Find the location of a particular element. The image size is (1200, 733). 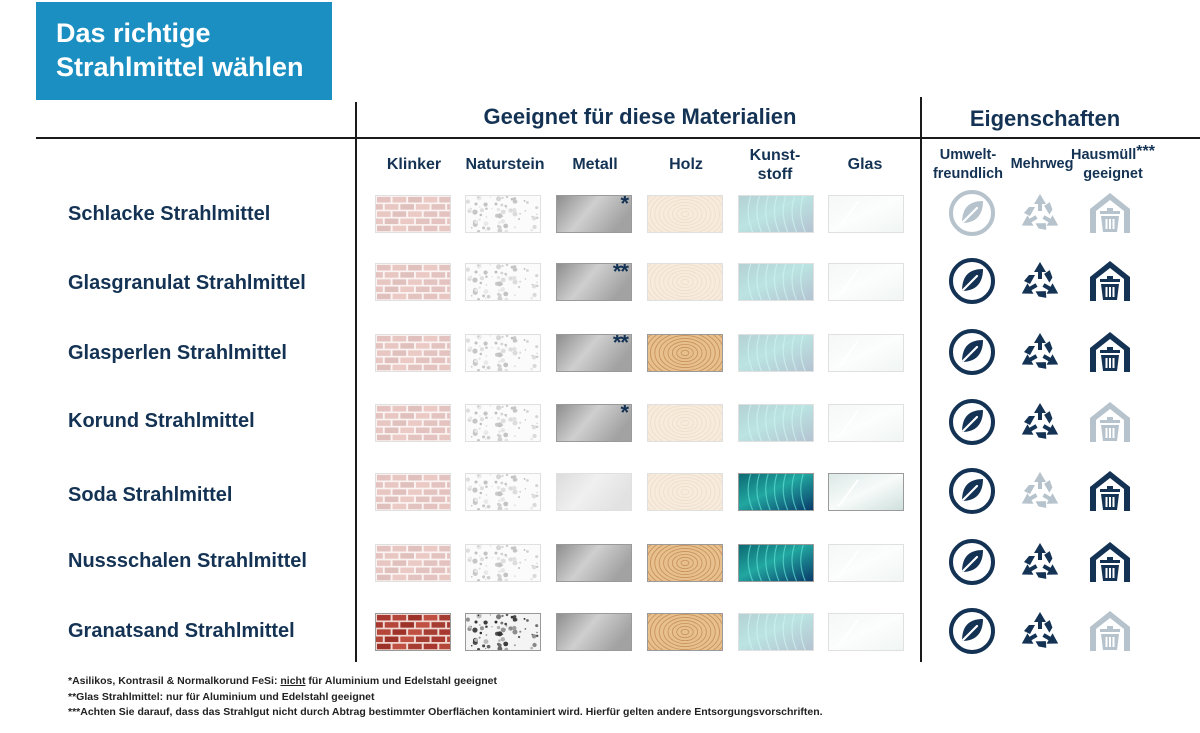

column-header-klinker: Klinker is located at coordinates (414, 164).